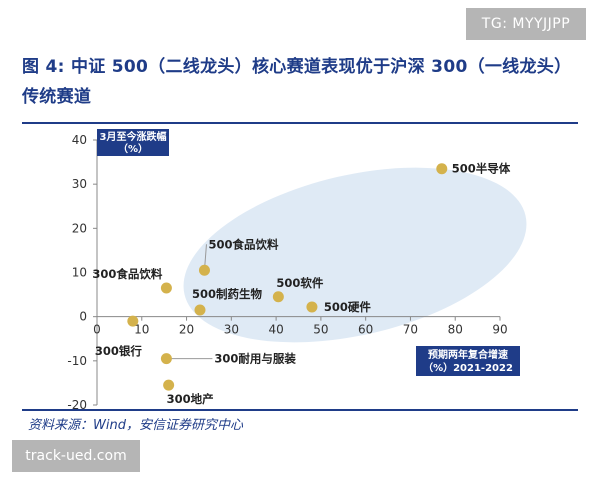 The image size is (600, 480). Describe the element at coordinates (227, 294) in the screenshot. I see `data-label: 500制药生物` at that location.